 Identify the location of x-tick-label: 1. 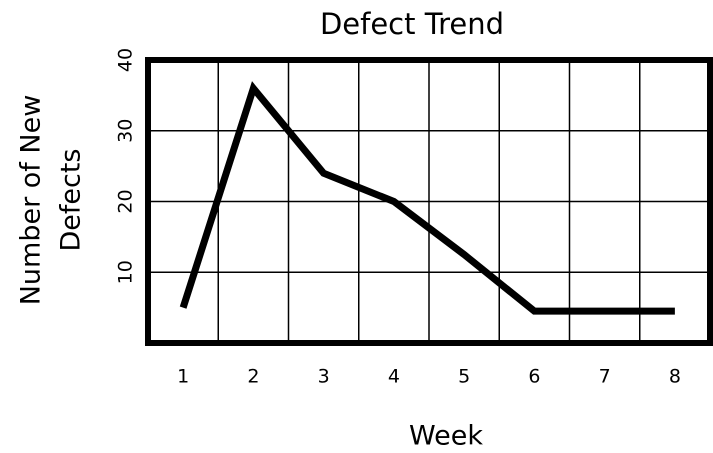
(183, 377).